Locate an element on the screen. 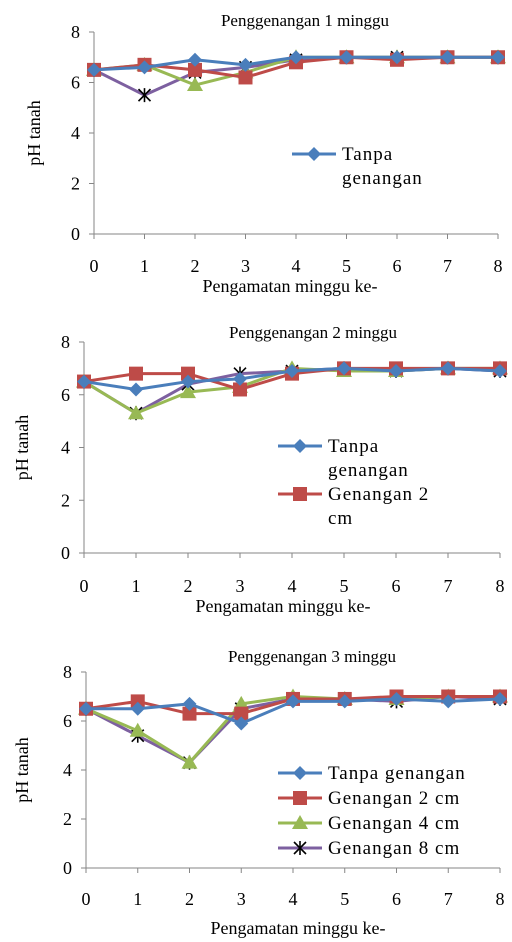 Image resolution: width=512 pixels, height=942 pixels. x-tick-label: 7 is located at coordinates (447, 266).